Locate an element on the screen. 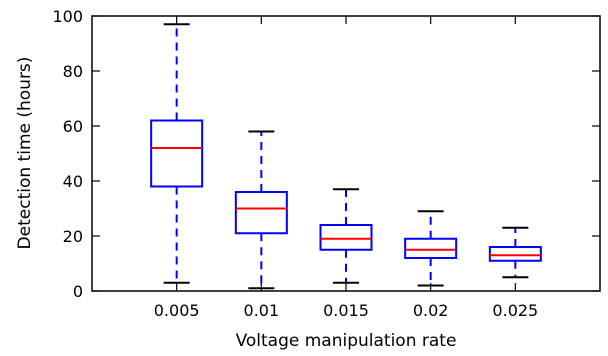  box-0.01 is located at coordinates (261, 210).